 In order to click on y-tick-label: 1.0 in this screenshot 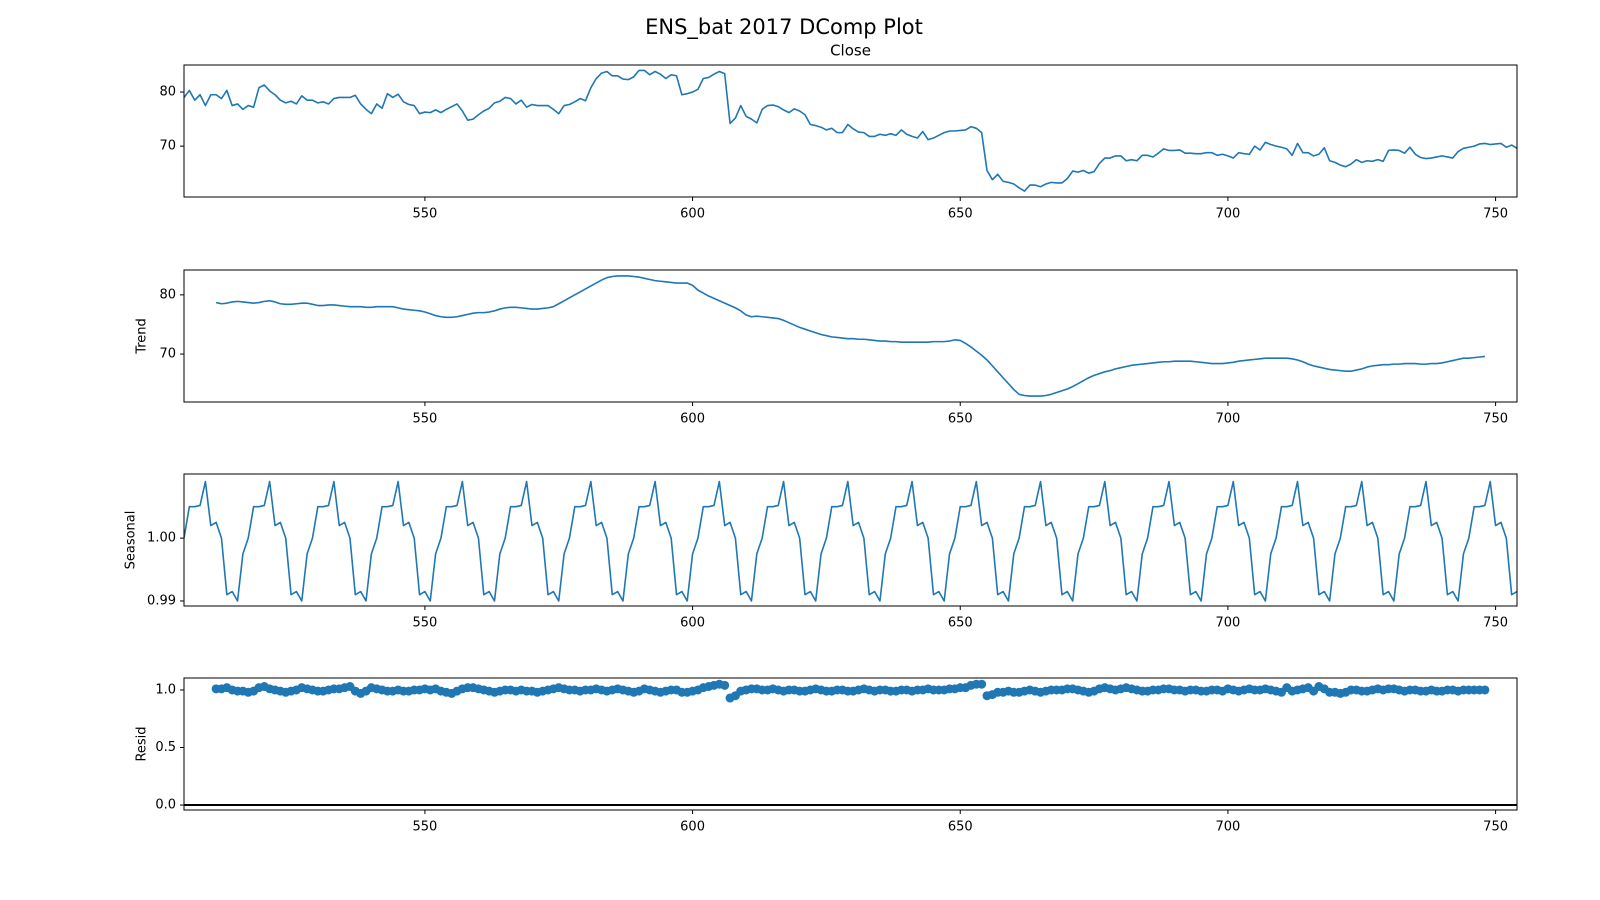, I will do `click(165, 689)`.